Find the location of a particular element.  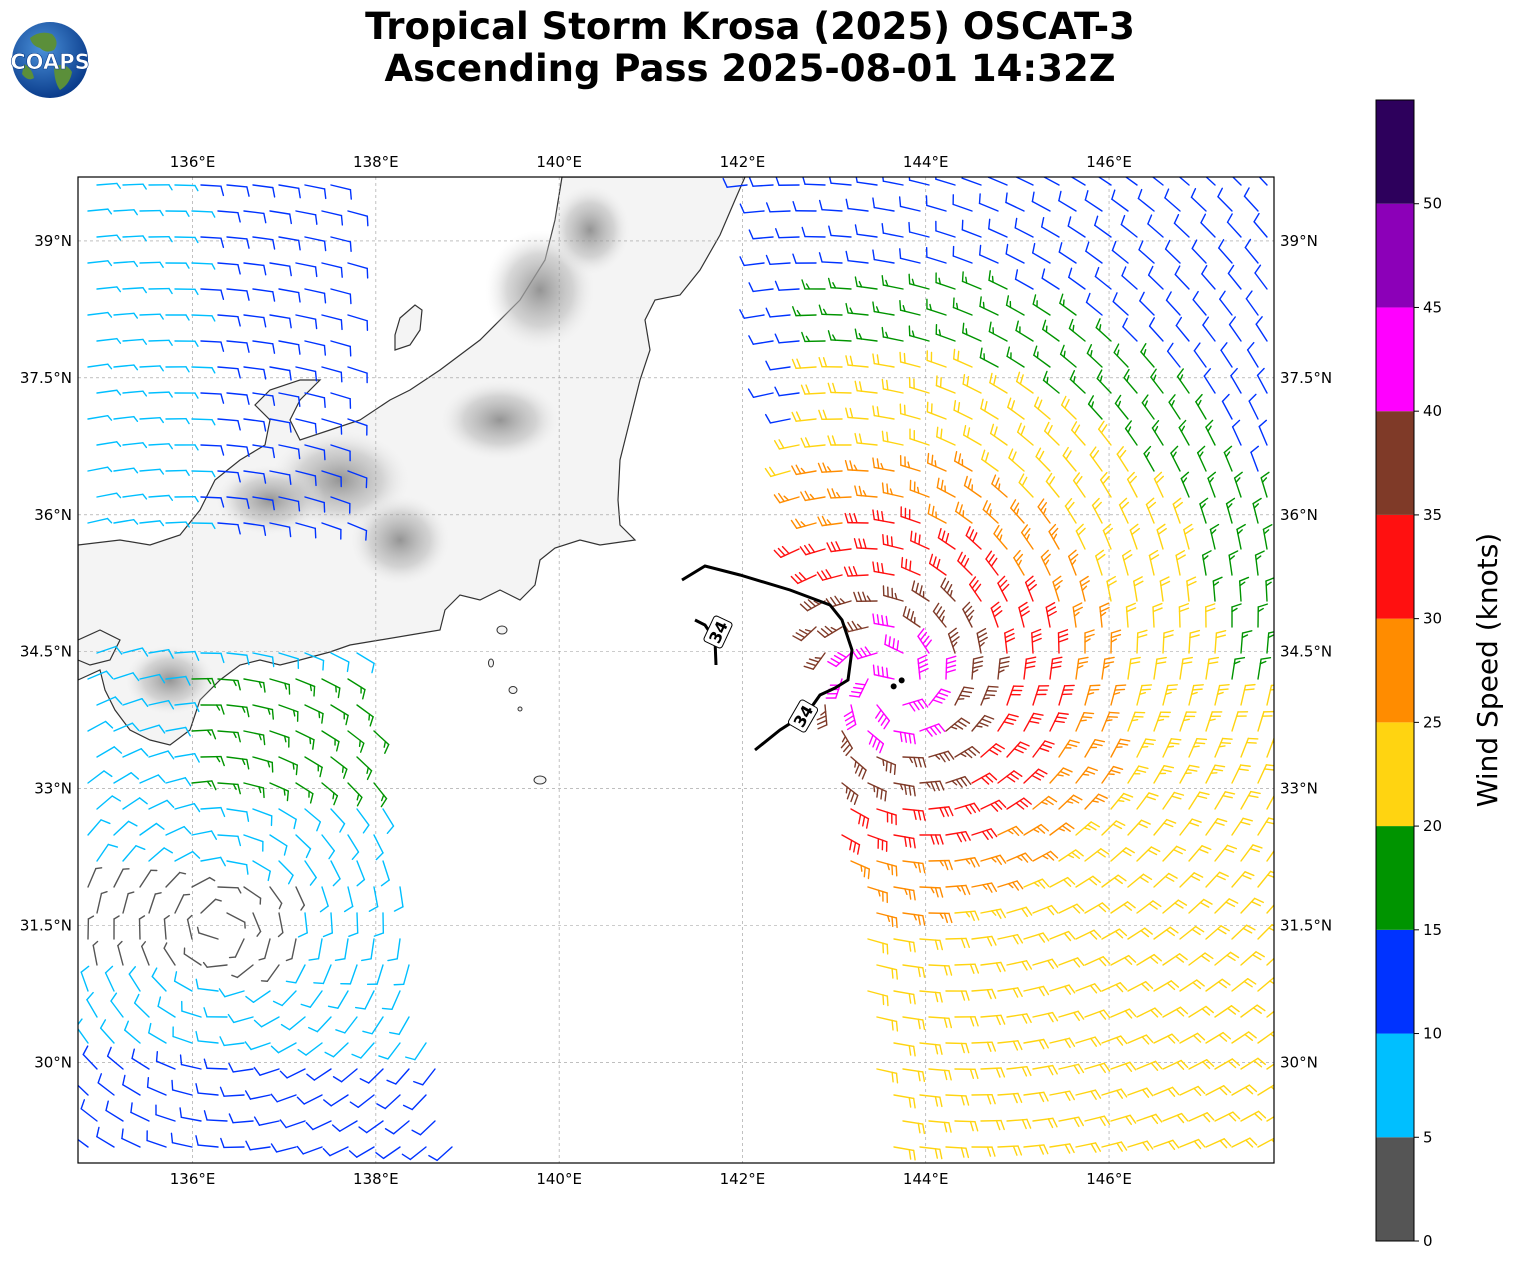

colorbar-tick-label: 25 is located at coordinates (1432, 722).